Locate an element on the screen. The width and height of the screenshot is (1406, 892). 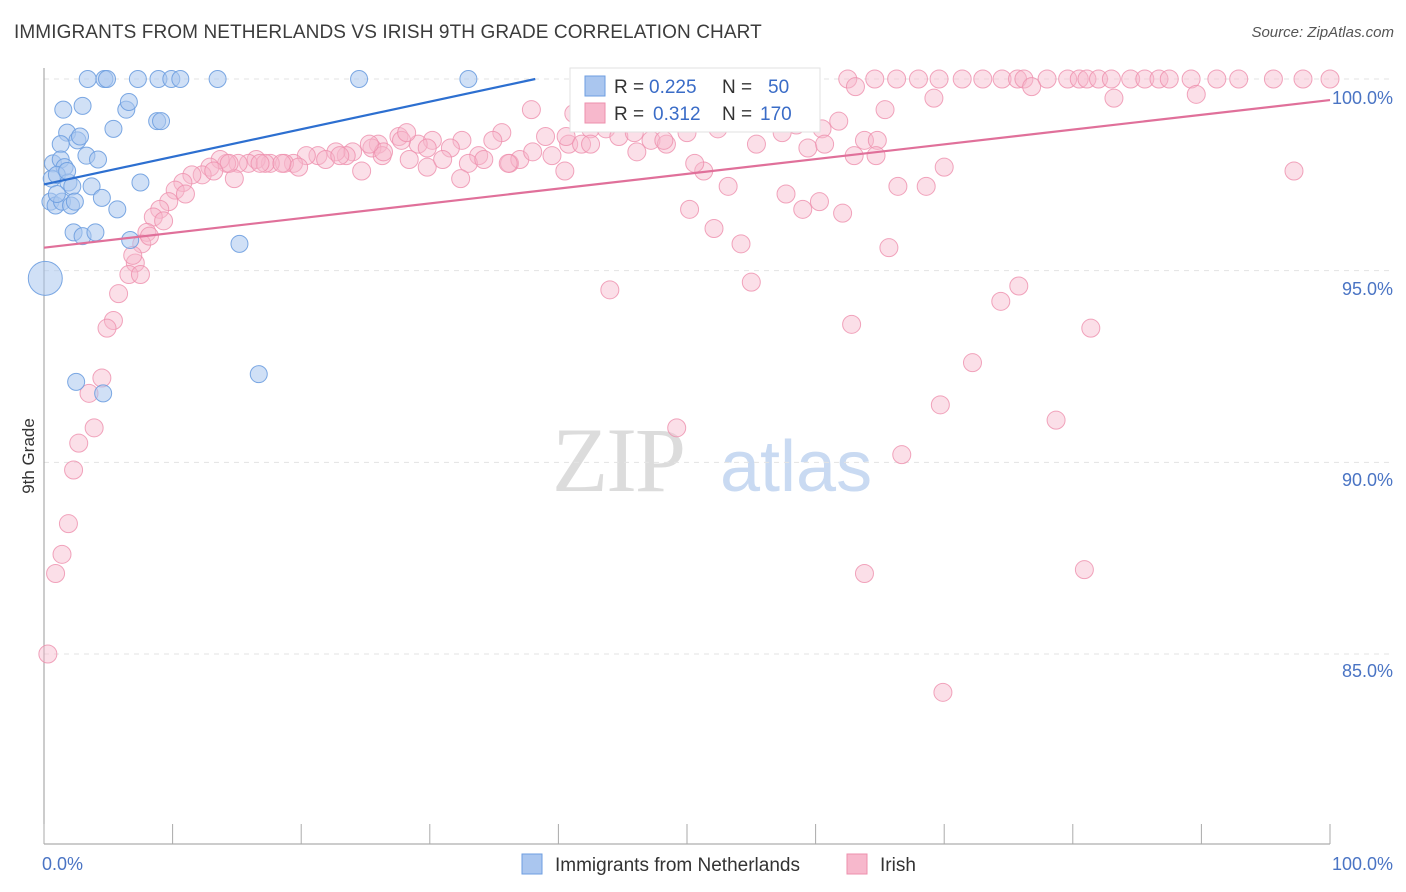
y-tick-label-90: 90.0% is located at coordinates (1367, 480).